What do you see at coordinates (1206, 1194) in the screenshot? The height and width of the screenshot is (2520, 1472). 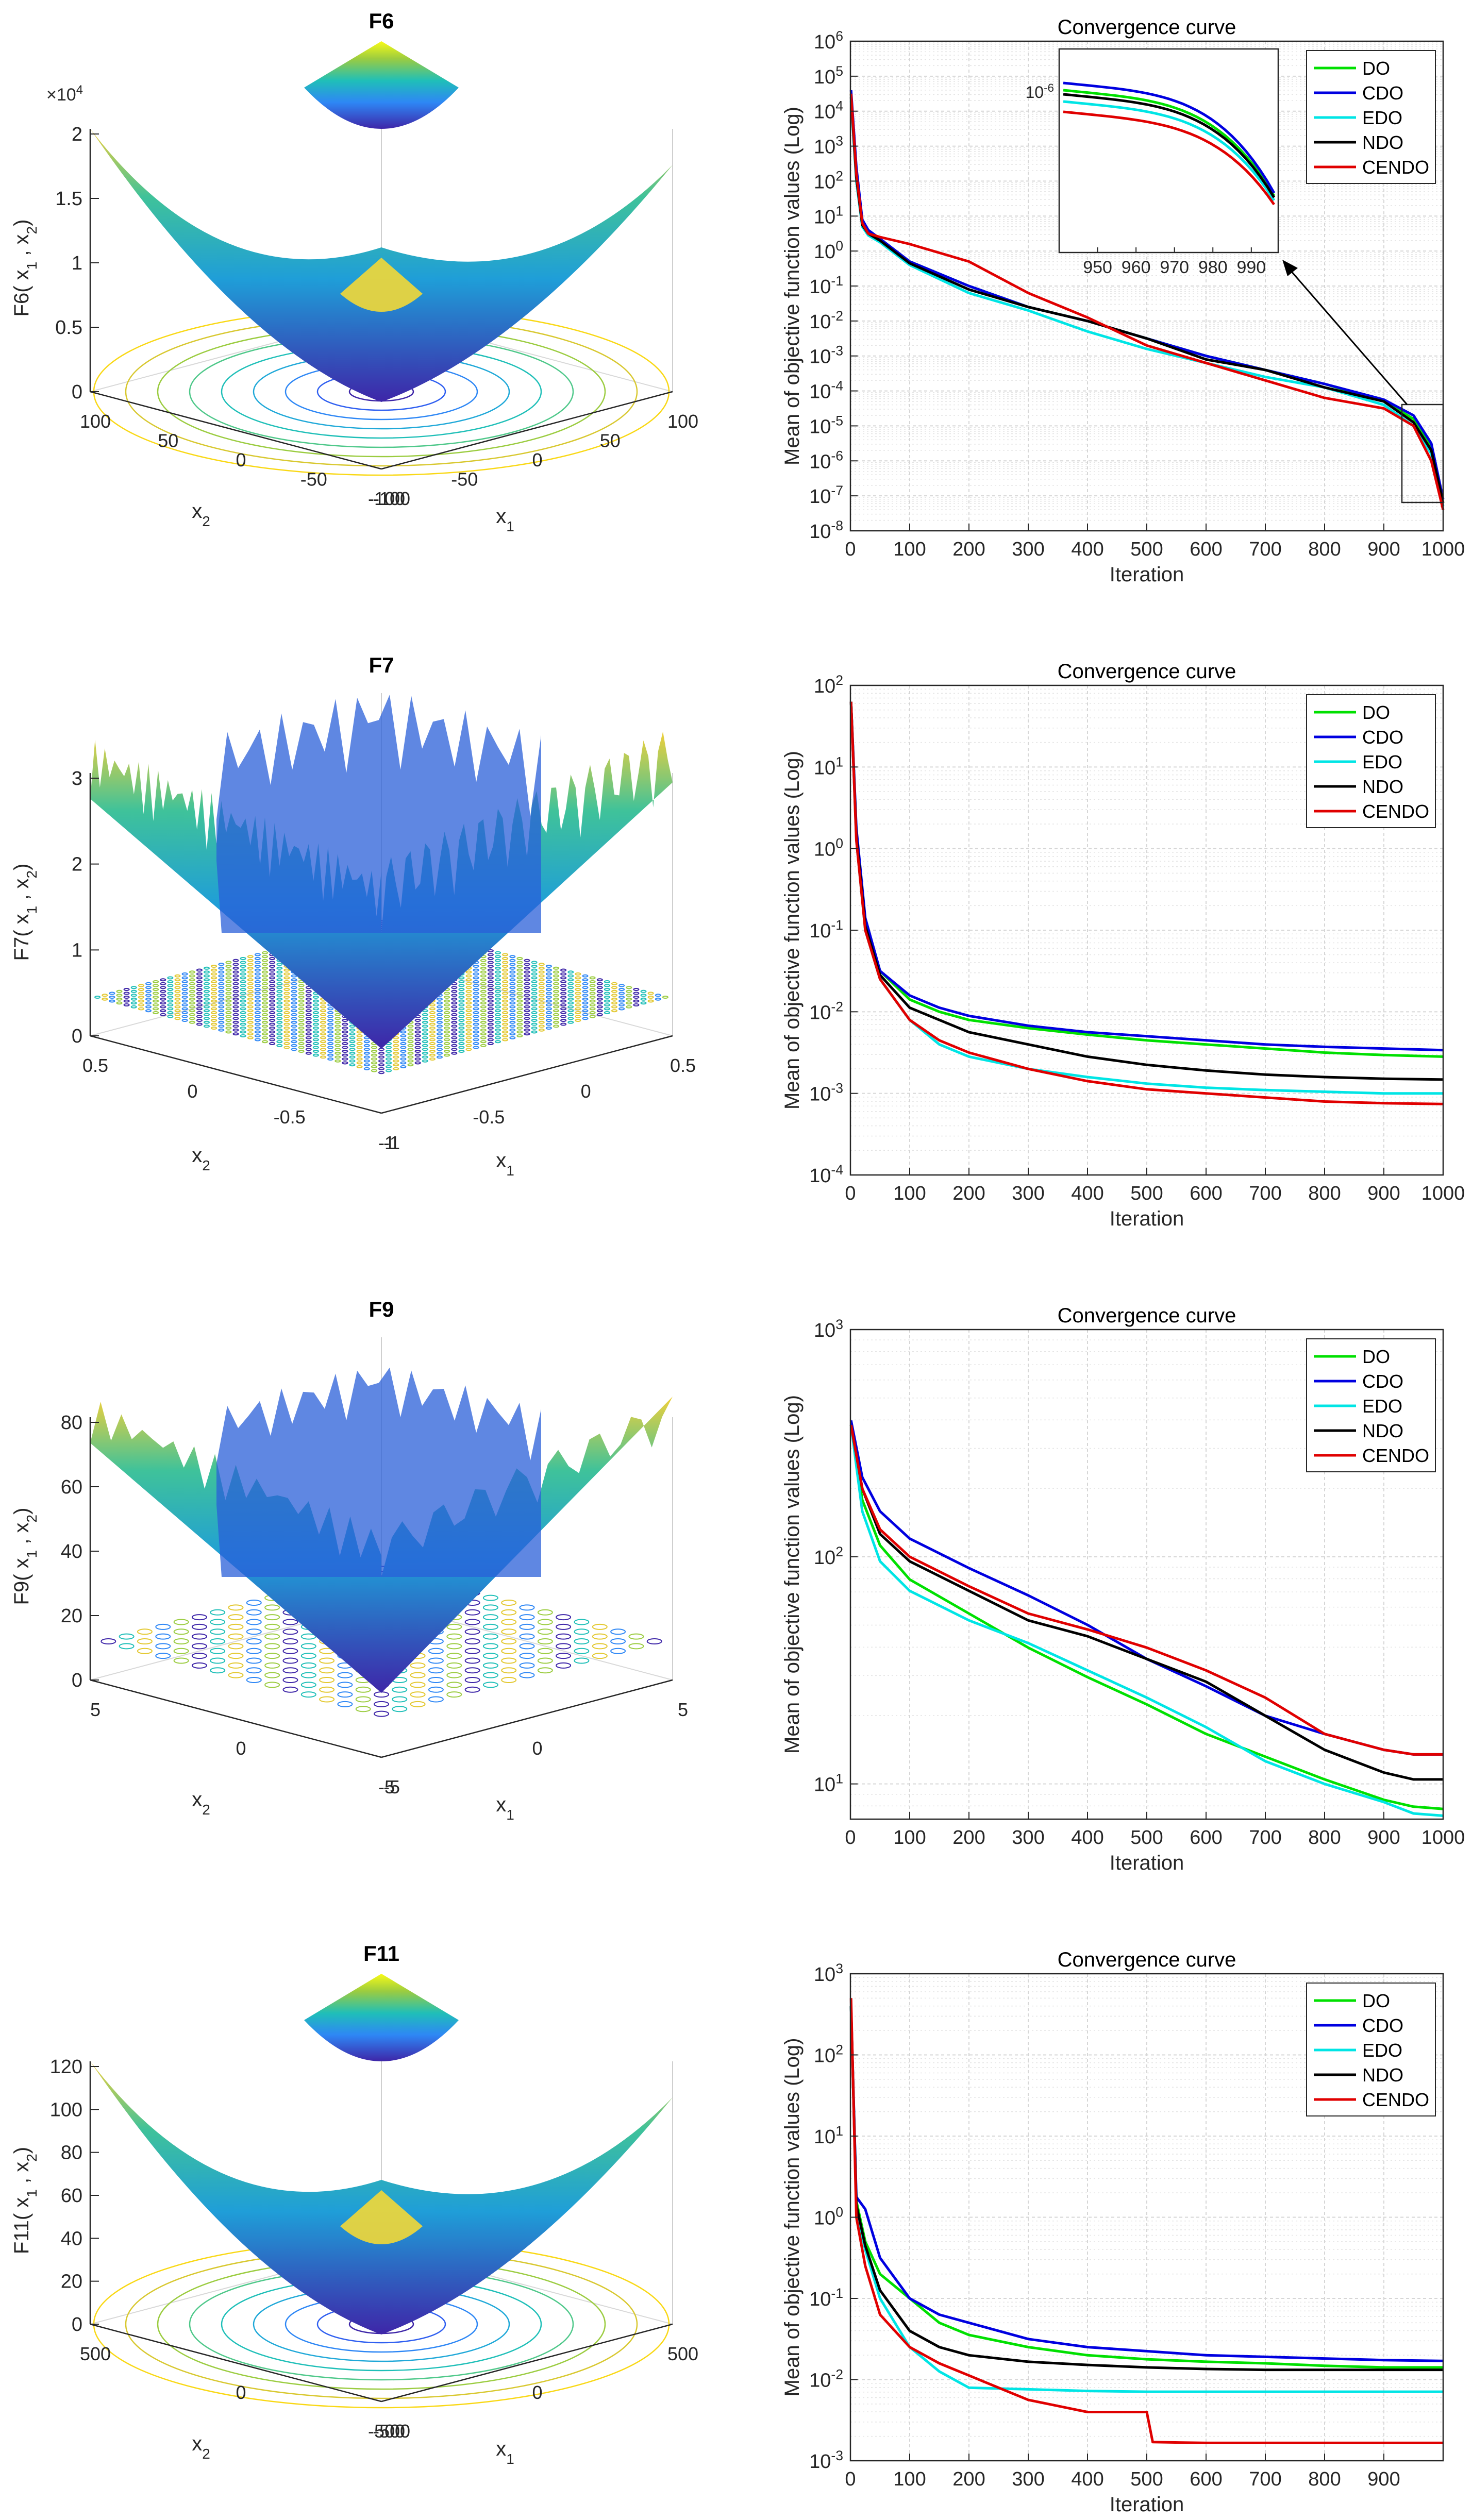 I see `x-tick-label: 600` at bounding box center [1206, 1194].